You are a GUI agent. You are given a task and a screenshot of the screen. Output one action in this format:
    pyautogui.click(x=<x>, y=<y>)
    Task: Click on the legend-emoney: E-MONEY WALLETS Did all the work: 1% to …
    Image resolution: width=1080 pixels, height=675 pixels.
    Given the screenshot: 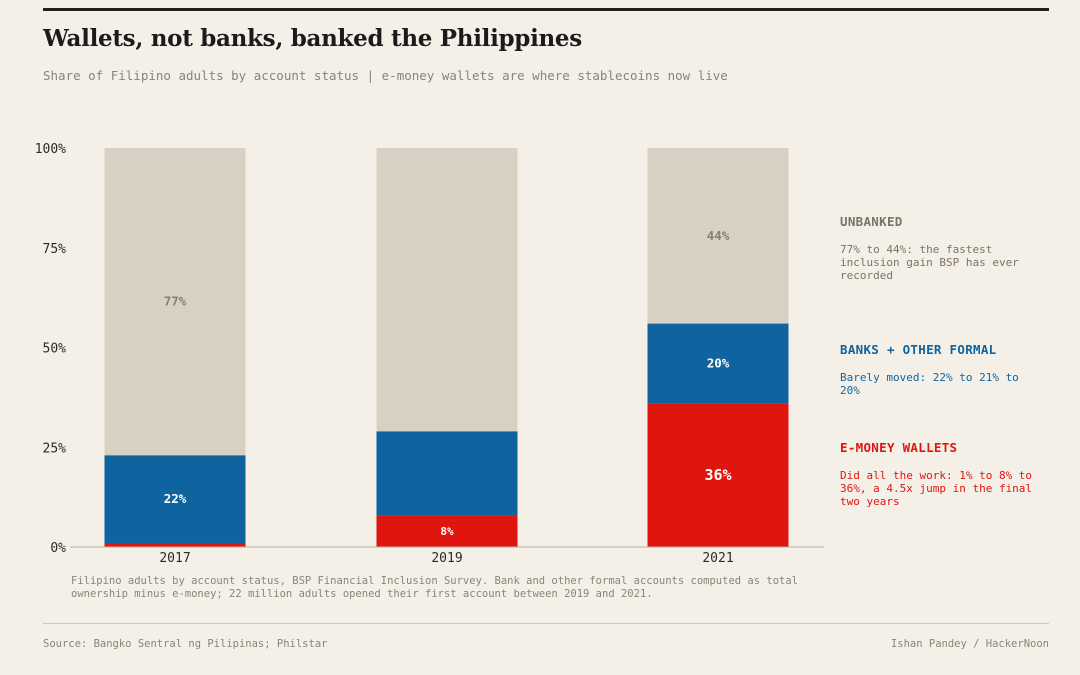 What is the action you would take?
    pyautogui.click(x=940, y=474)
    